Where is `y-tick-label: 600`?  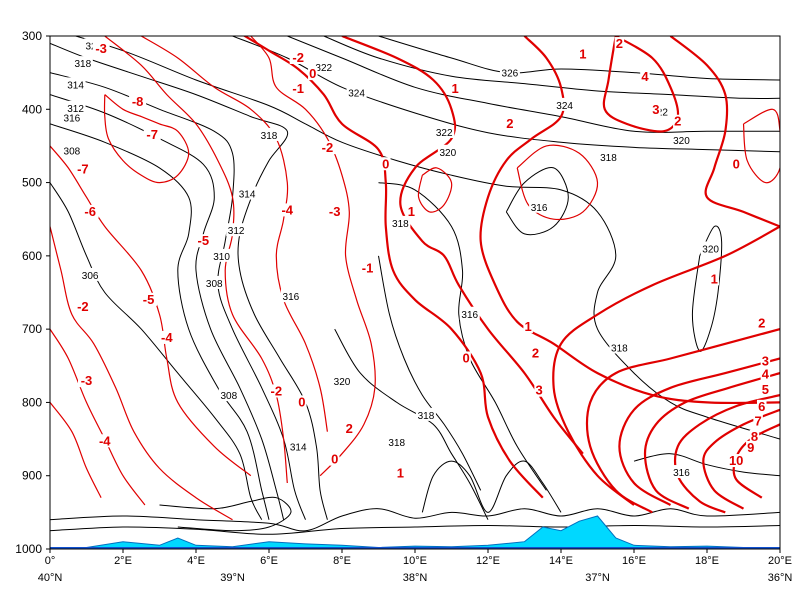
y-tick-label: 600 is located at coordinates (32, 256).